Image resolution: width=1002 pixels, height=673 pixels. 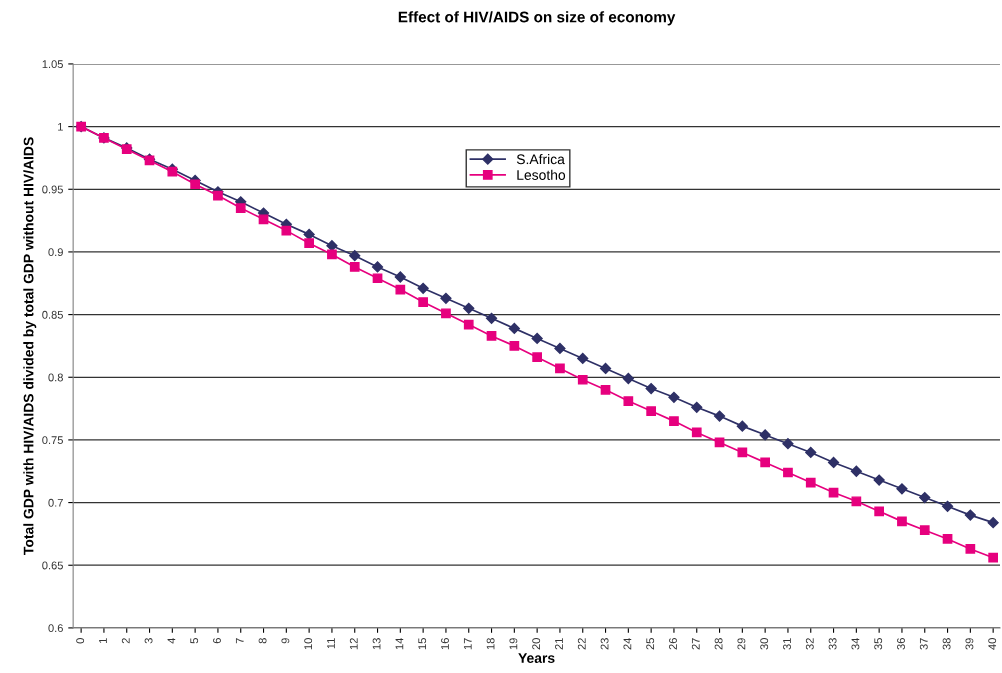 What do you see at coordinates (103, 640) in the screenshot?
I see `x-tick-label: 1` at bounding box center [103, 640].